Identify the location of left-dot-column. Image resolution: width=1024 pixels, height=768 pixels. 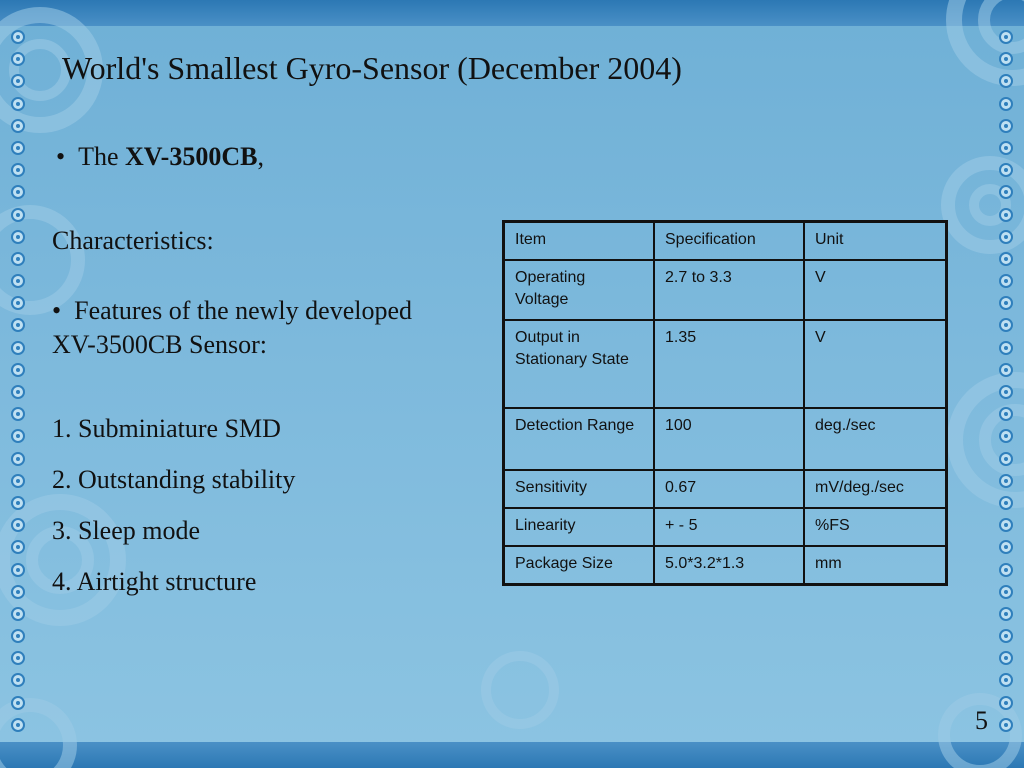
(18, 385).